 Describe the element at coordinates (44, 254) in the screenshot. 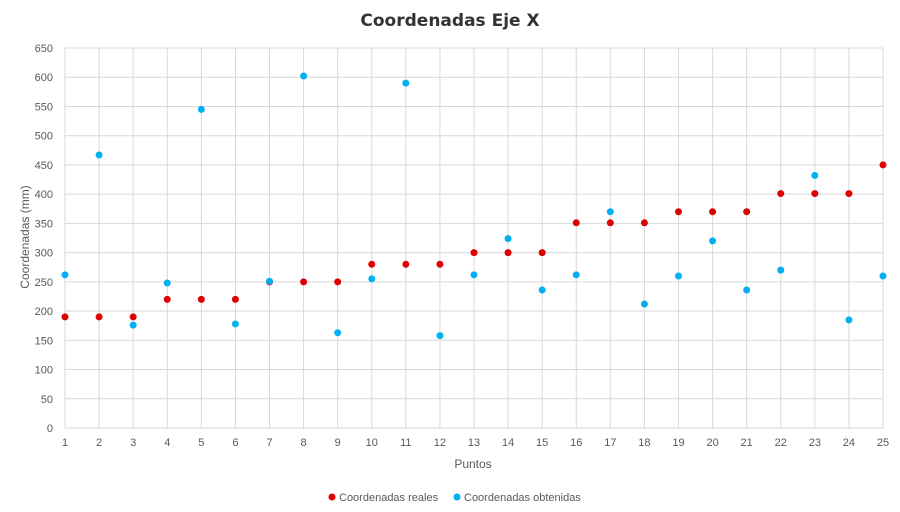

I see `y-tick-label: 300` at that location.